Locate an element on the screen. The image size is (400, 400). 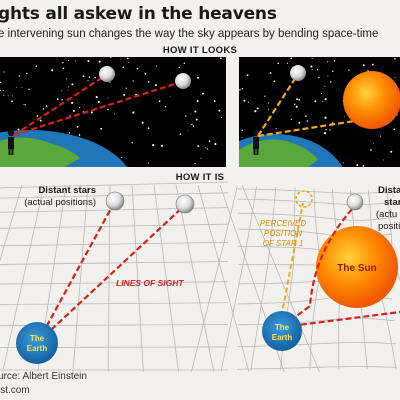
section-header-how-it-is: HOW IT IS is located at coordinates (200, 177).